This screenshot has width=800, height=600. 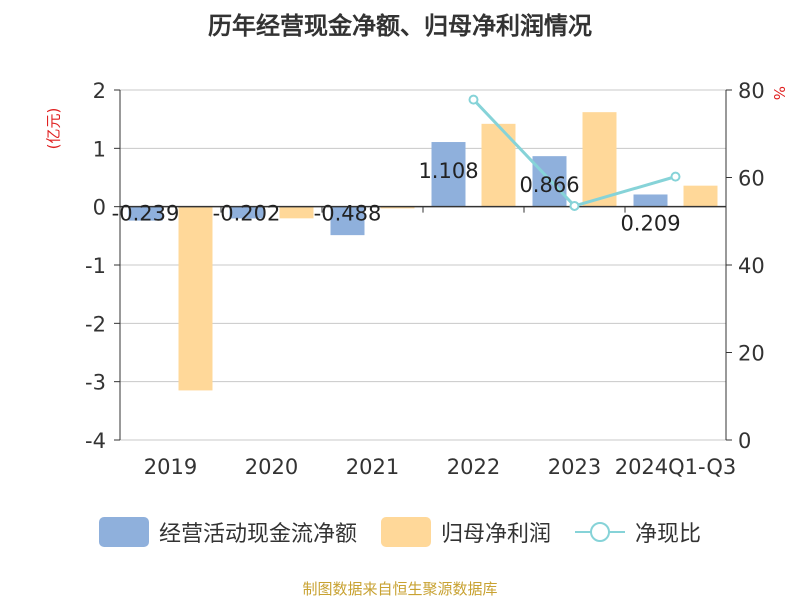 I want to click on category-label: 2020, so click(x=271, y=467).